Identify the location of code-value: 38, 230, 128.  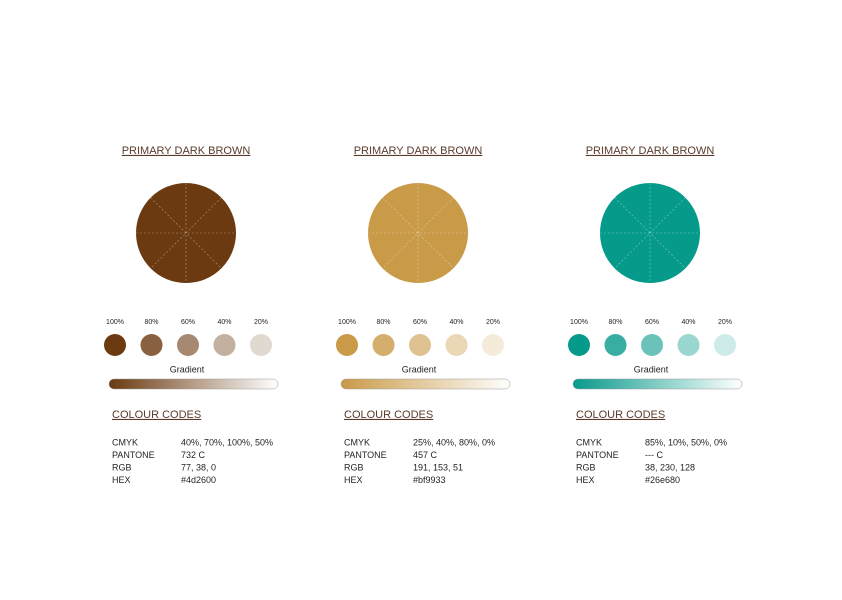
(670, 468).